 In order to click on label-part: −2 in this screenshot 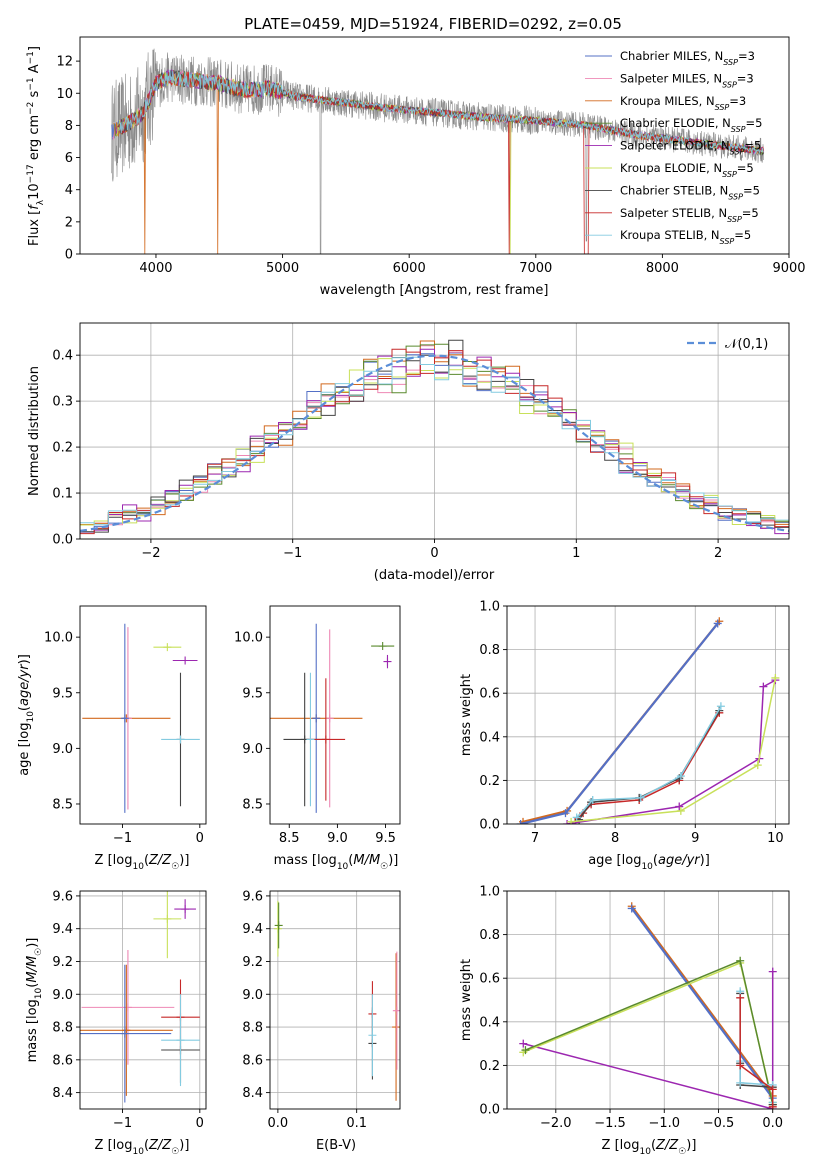, I will do `click(31, 108)`.